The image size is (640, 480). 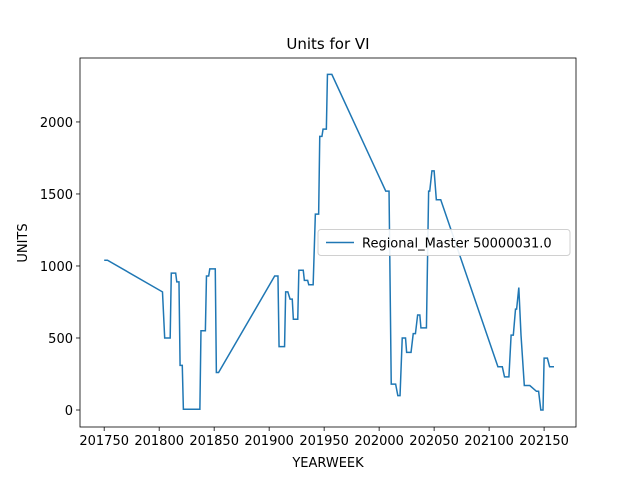 What do you see at coordinates (457, 244) in the screenshot?
I see `legend-label: Regional_Master 50000031.0` at bounding box center [457, 244].